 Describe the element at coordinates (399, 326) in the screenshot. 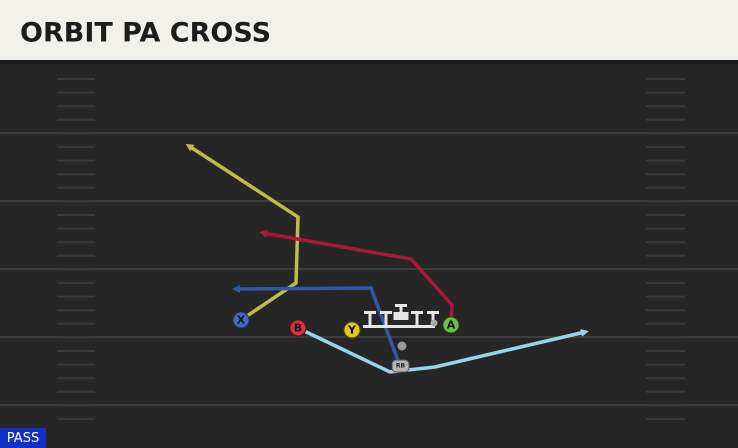

I see `line-bar` at that location.